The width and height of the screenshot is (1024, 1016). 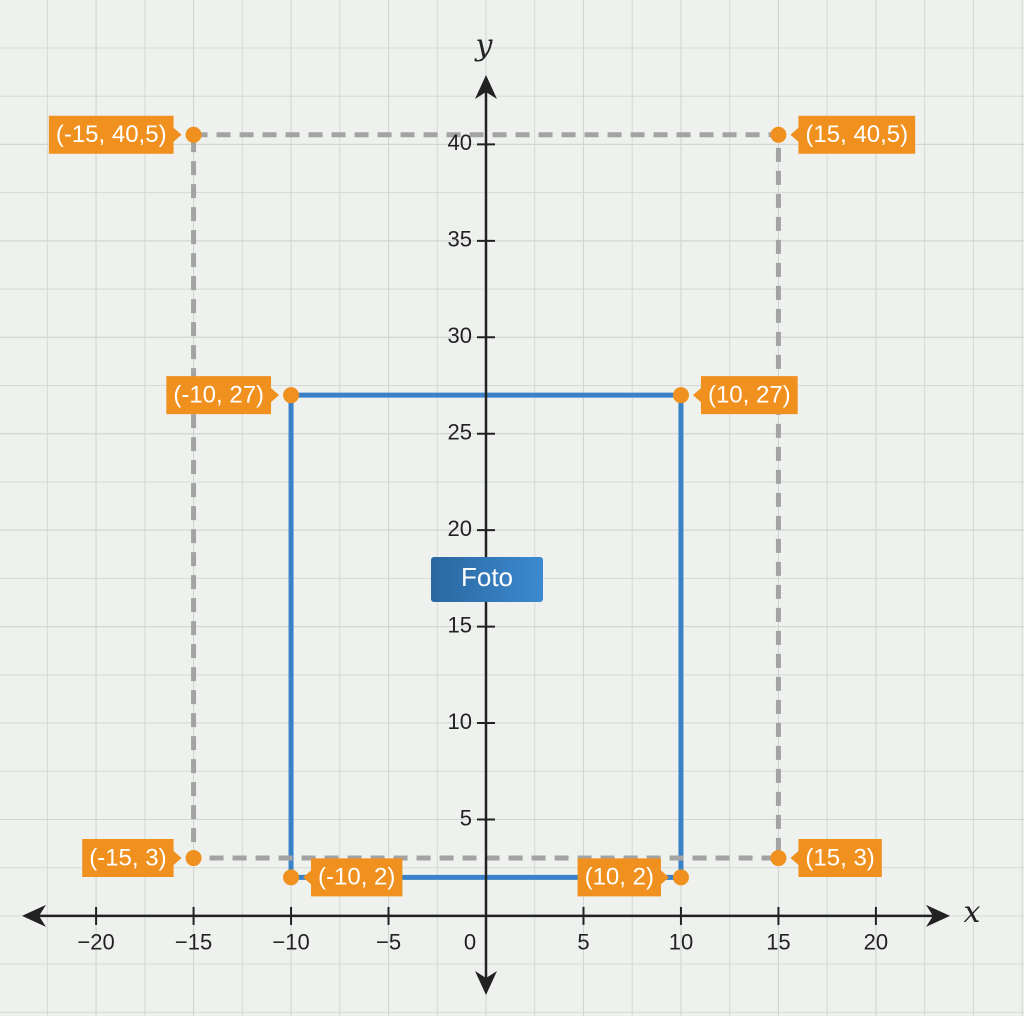 What do you see at coordinates (460, 528) in the screenshot?
I see `y-tick-label: 20` at bounding box center [460, 528].